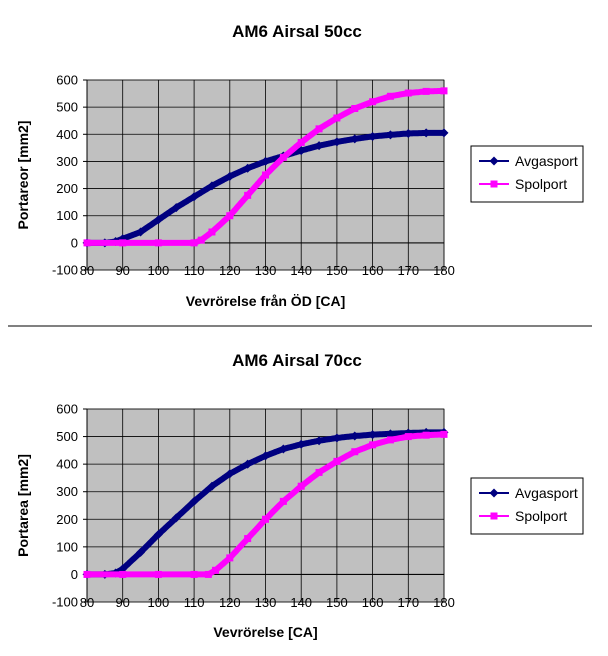 Image resolution: width=608 pixels, height=656 pixels. What do you see at coordinates (23, 175) in the screenshot?
I see `y-axis-label: Portareor [mm2]` at bounding box center [23, 175].